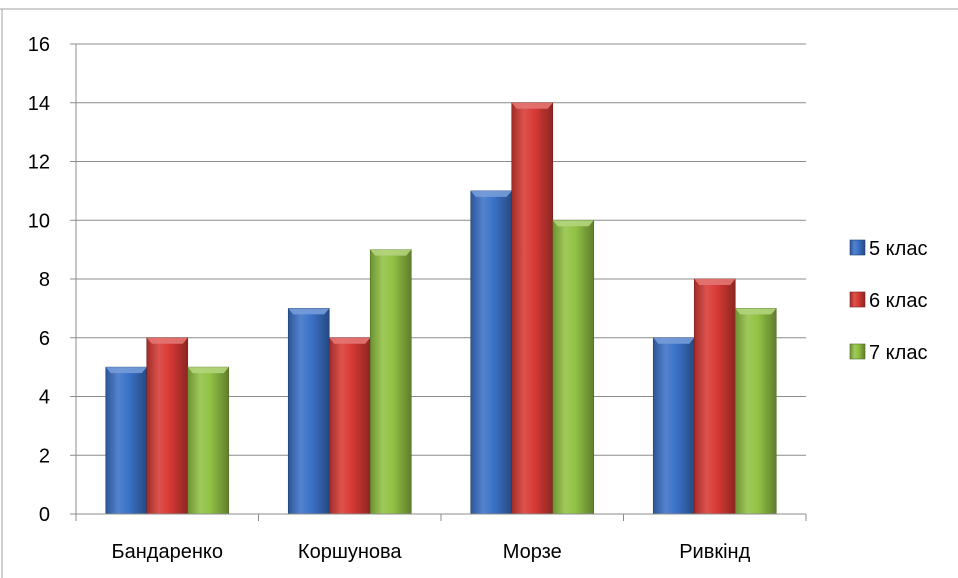 The image size is (958, 578). I want to click on legend: 5 клас 6 клас 7 клас, so click(888, 301).